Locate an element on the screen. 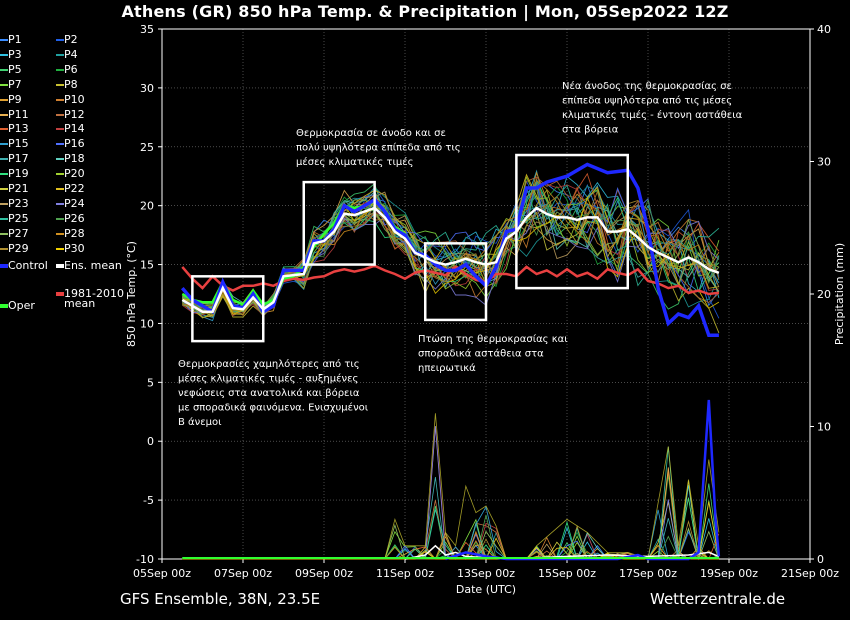  y2-axis-label: Precipitation (mm) is located at coordinates (839, 294).